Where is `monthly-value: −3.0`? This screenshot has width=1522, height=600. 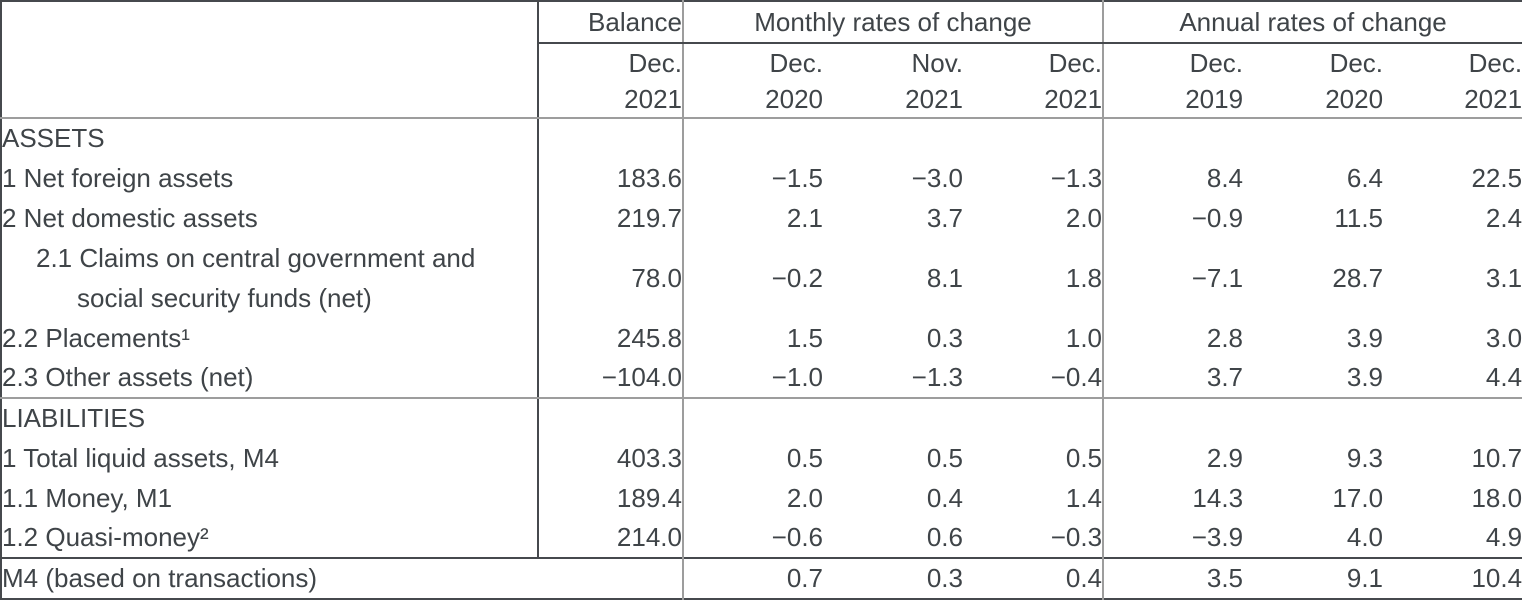
monthly-value: −3.0 is located at coordinates (937, 177).